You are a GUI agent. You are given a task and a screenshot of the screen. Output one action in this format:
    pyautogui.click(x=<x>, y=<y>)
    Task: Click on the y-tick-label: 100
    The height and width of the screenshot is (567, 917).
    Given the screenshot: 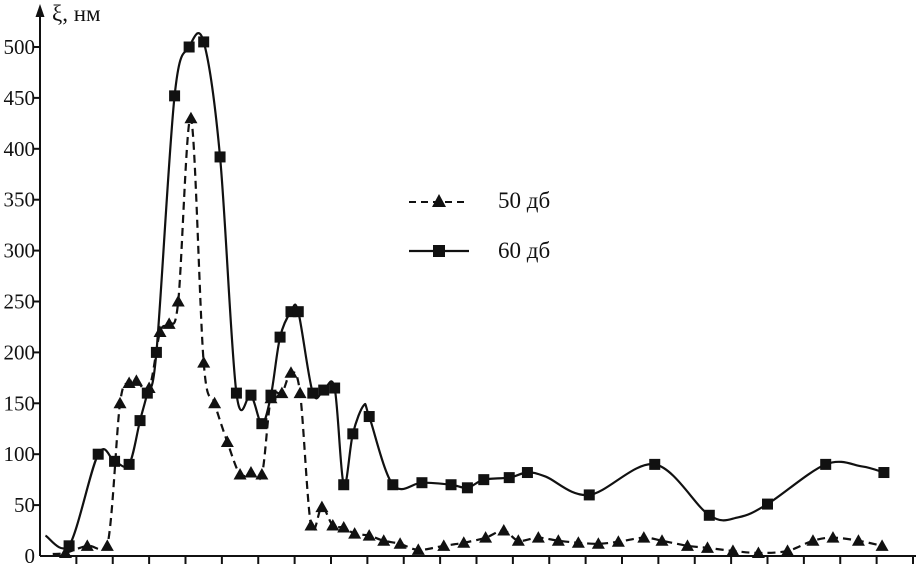 What is the action you would take?
    pyautogui.click(x=20, y=454)
    